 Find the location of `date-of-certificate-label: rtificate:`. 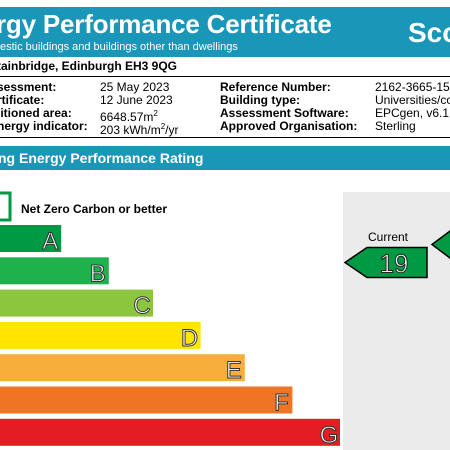

date-of-certificate-label: rtificate: is located at coordinates (22, 100).